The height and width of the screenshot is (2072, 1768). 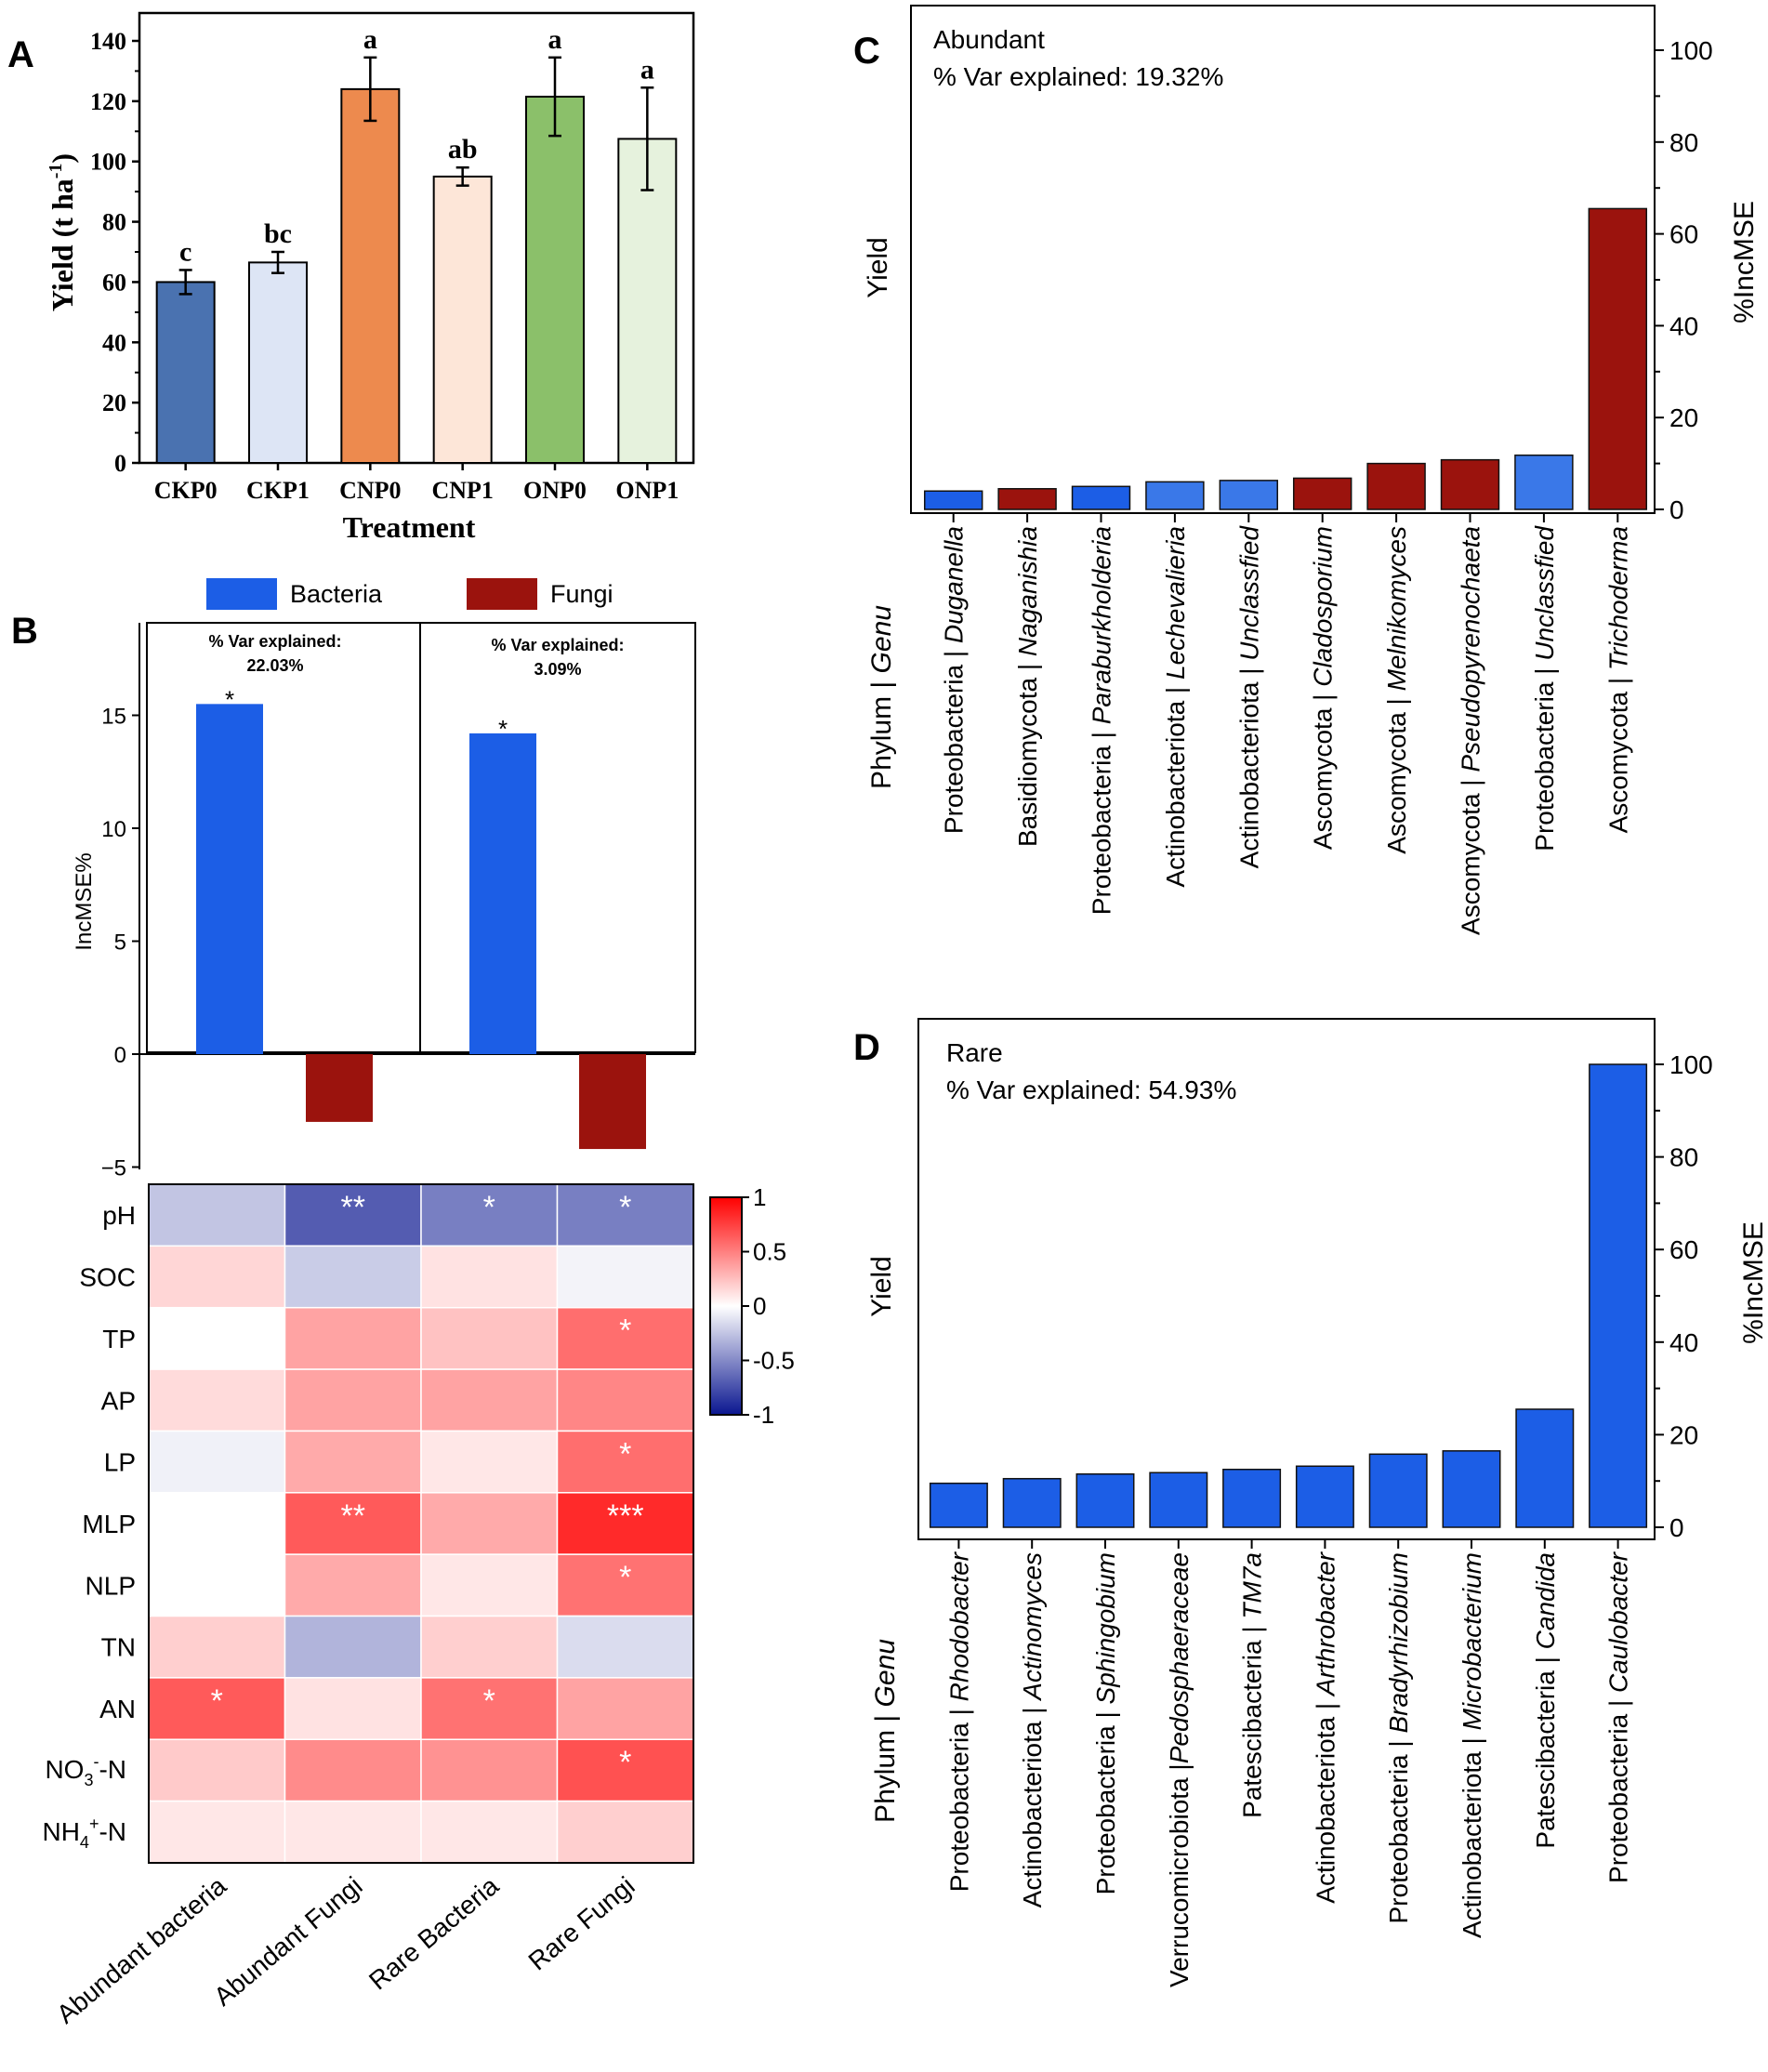 What do you see at coordinates (726, 1306) in the screenshot?
I see `colorbar` at bounding box center [726, 1306].